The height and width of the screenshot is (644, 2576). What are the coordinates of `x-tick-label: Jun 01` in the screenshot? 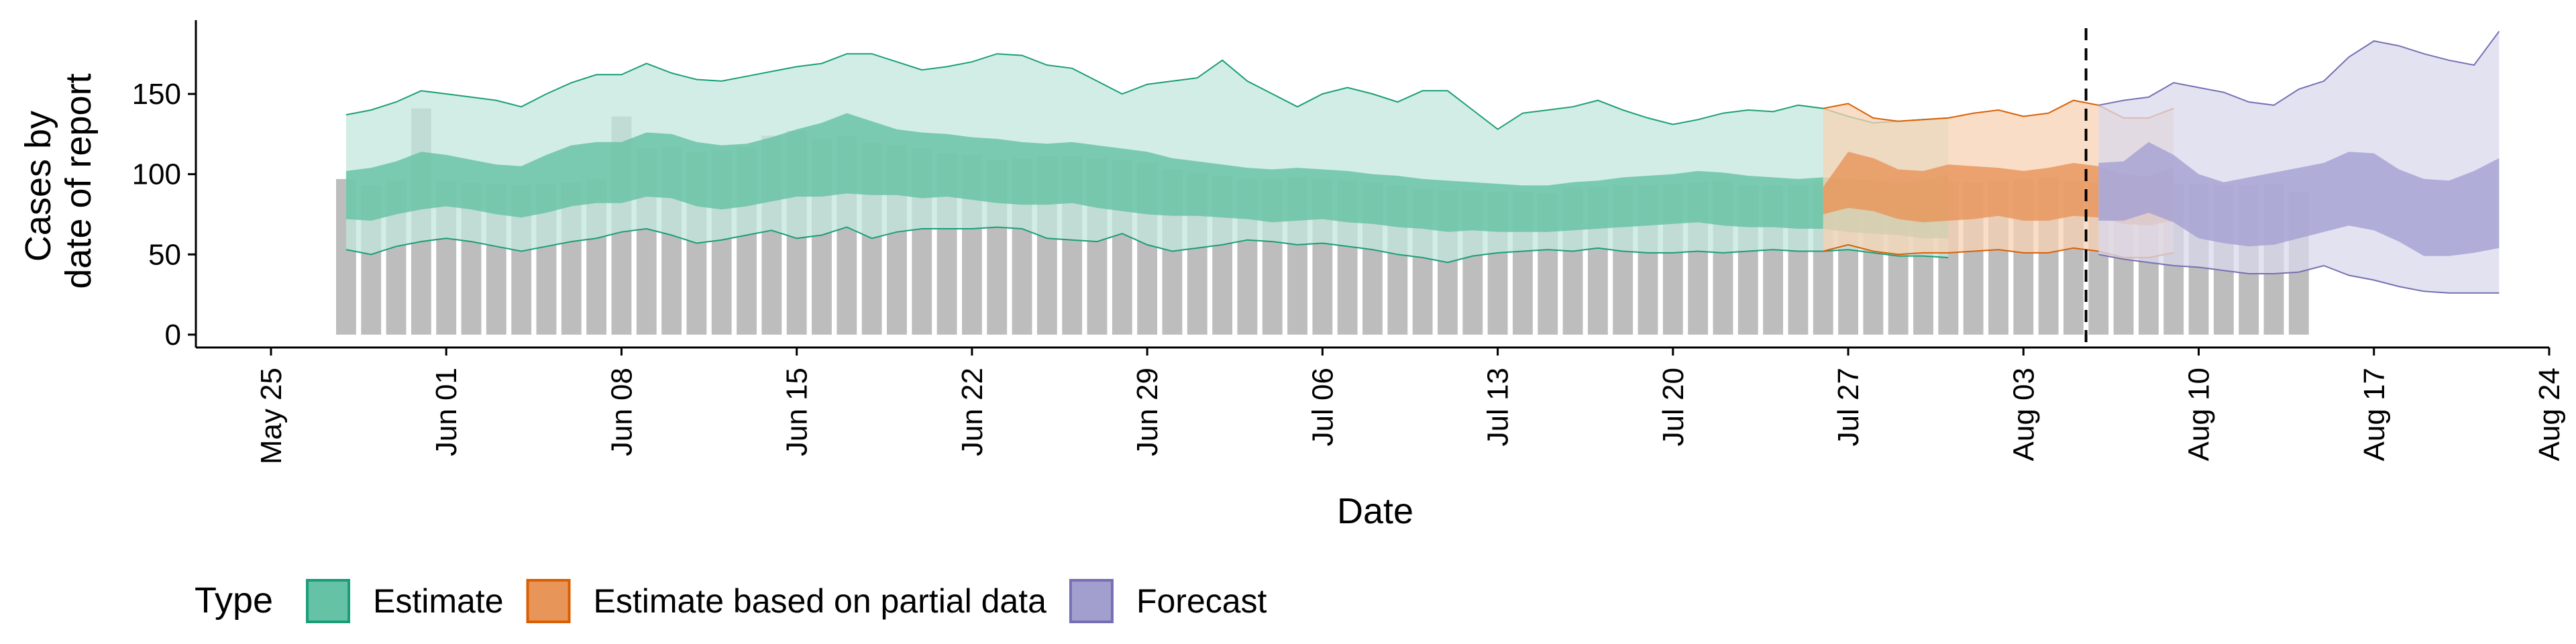 It's located at (446, 412).